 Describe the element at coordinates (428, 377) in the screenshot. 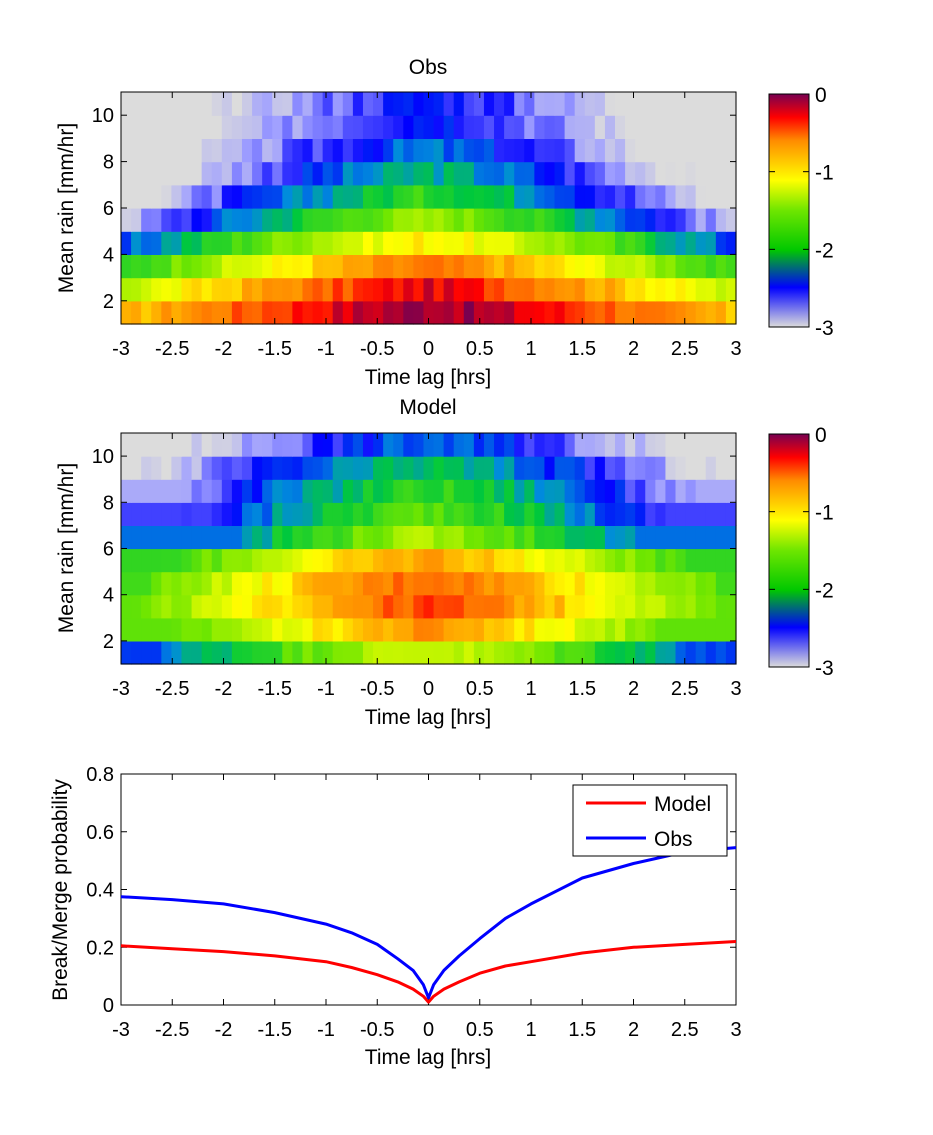

I see `obs-x-label: Time lag [hrs]` at that location.